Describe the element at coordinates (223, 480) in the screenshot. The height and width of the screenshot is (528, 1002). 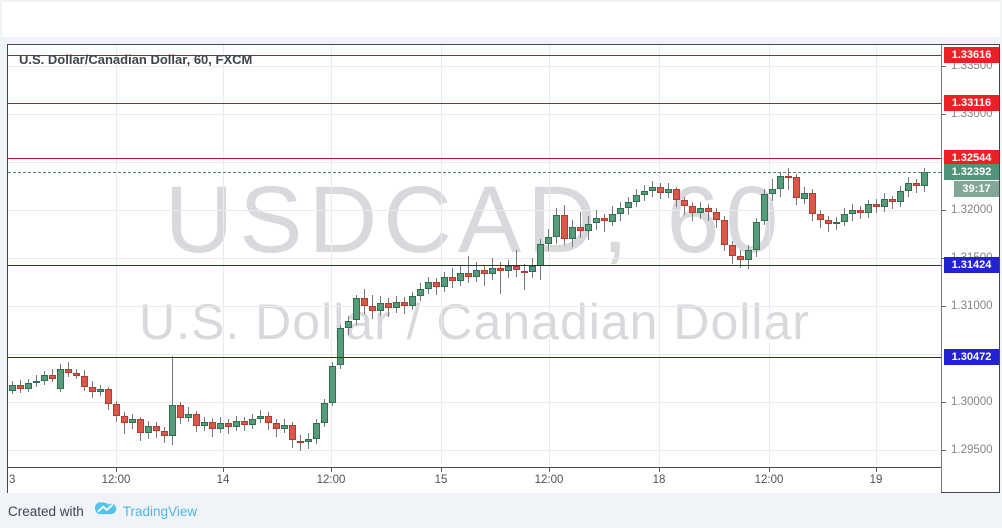
I see `time-axis-label: 14` at that location.